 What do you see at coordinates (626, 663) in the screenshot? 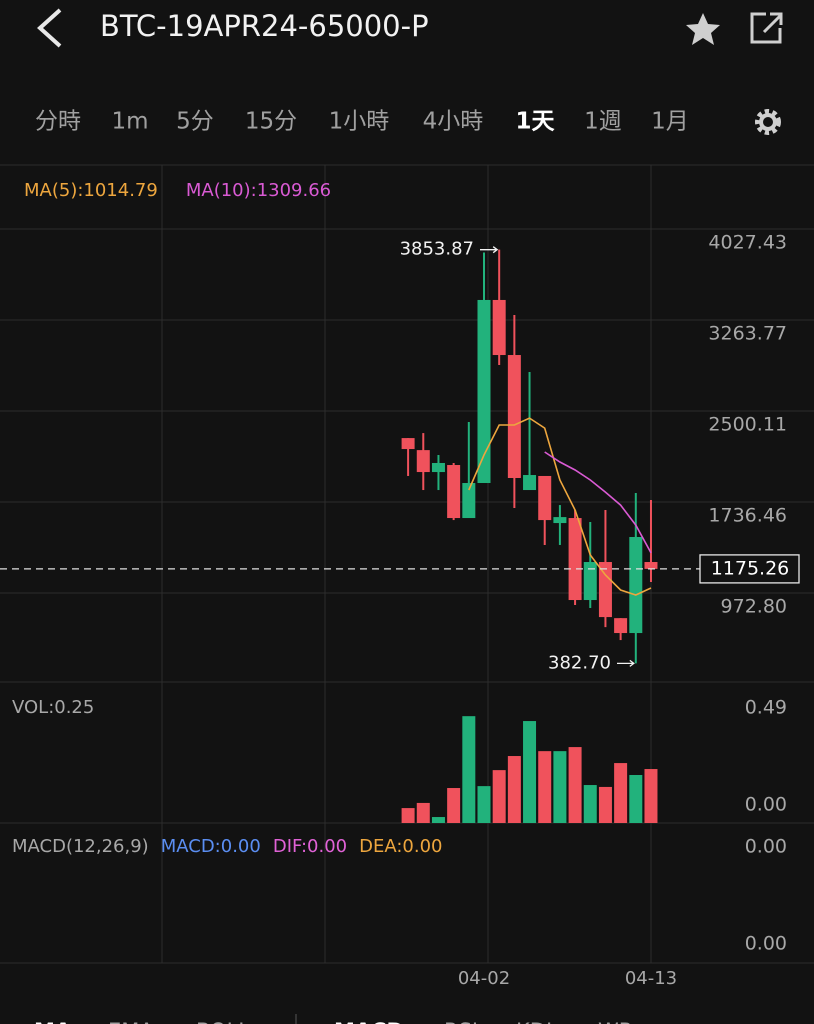
I see `low-arrow` at bounding box center [626, 663].